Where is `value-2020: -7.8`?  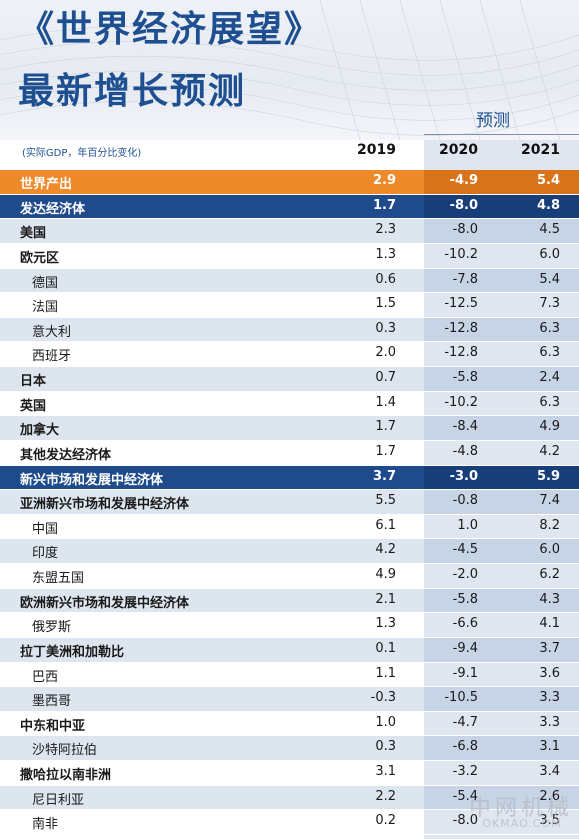 value-2020: -7.8 is located at coordinates (465, 279).